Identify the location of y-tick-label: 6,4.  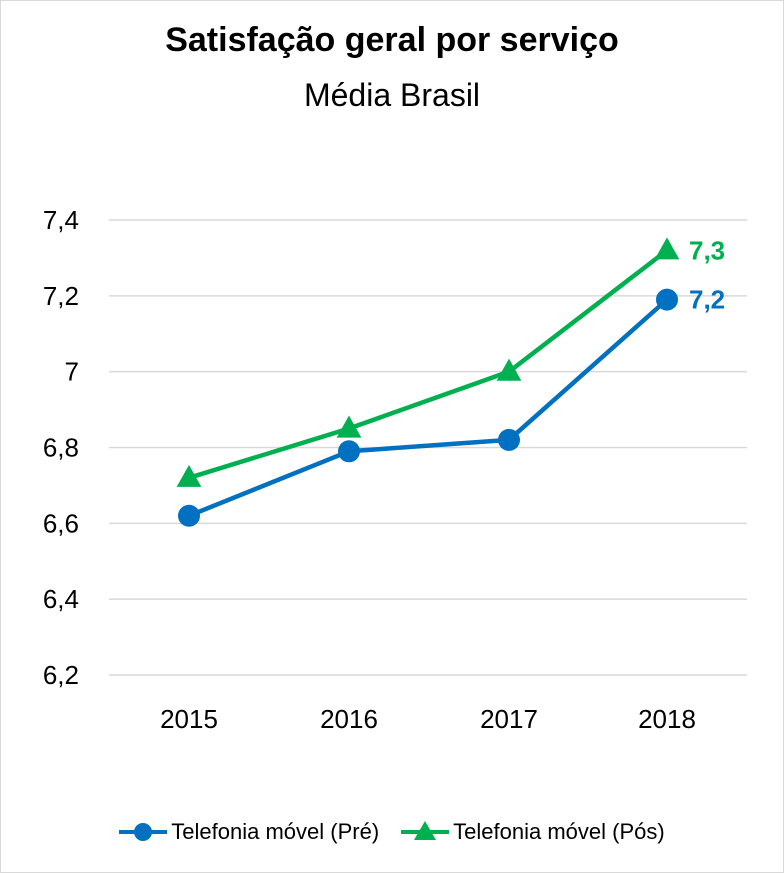
(61, 599).